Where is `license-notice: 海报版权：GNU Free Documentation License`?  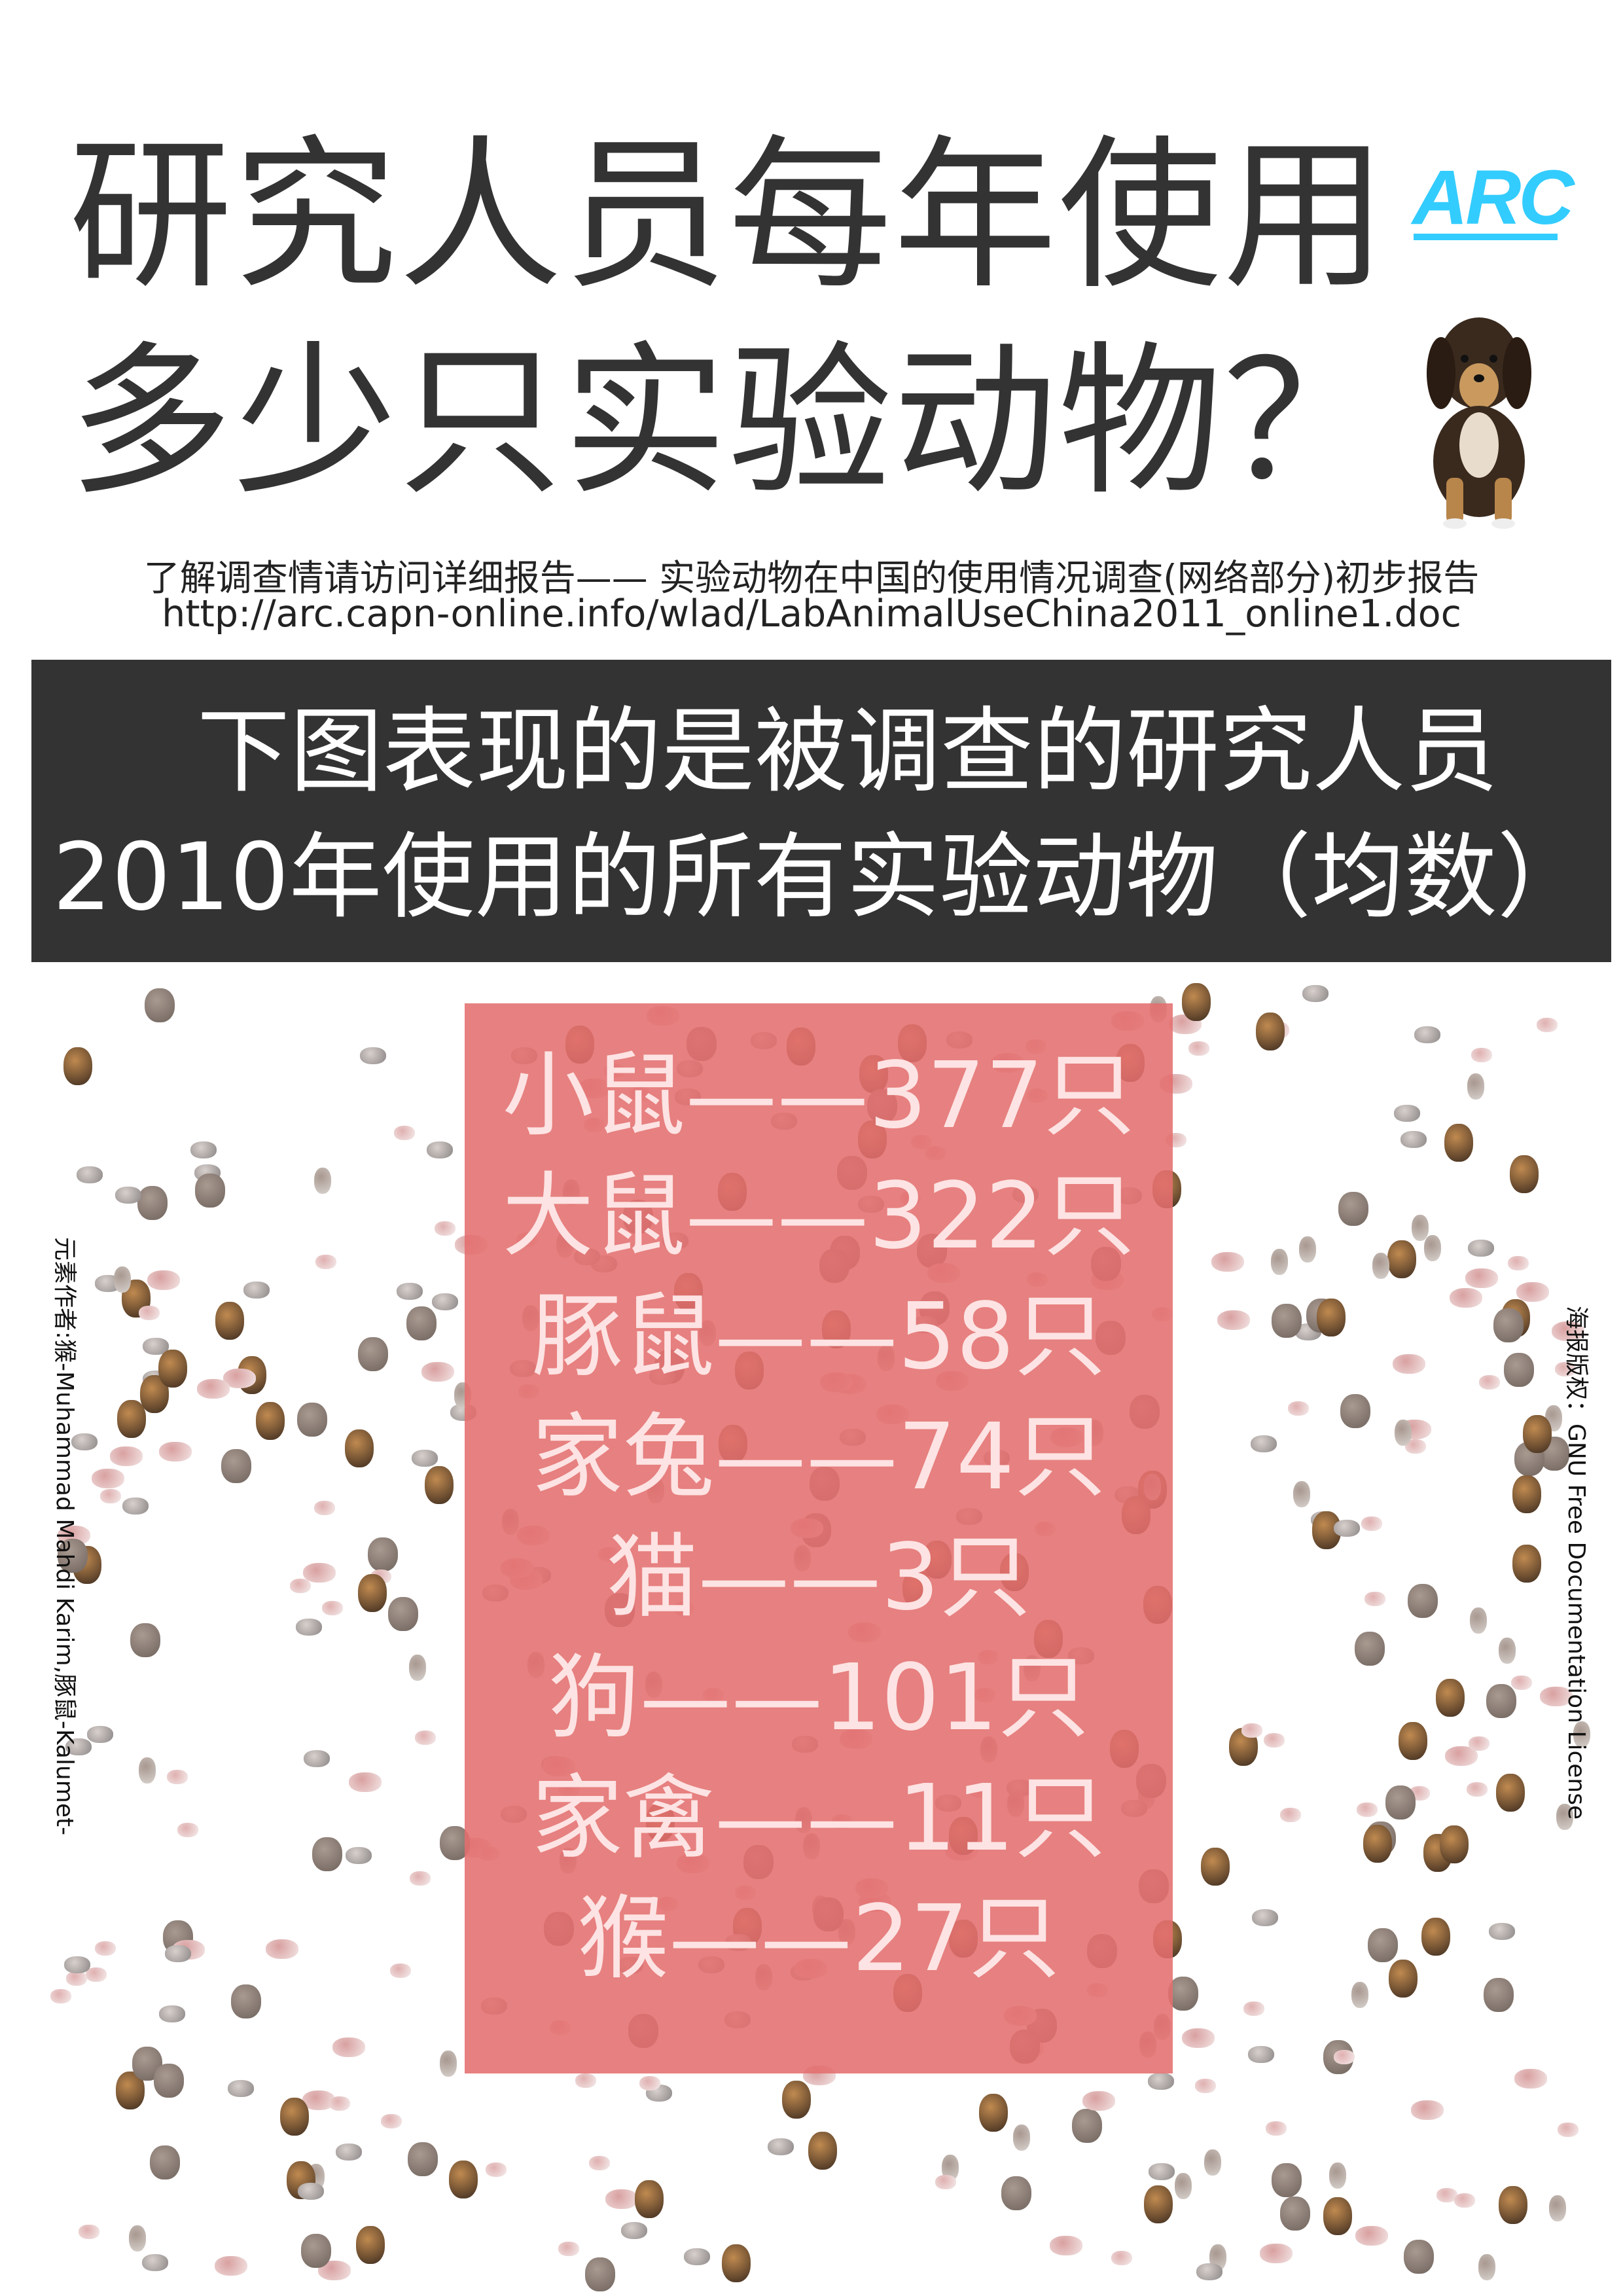 license-notice: 海报版权：GNU Free Documentation License is located at coordinates (1577, 1563).